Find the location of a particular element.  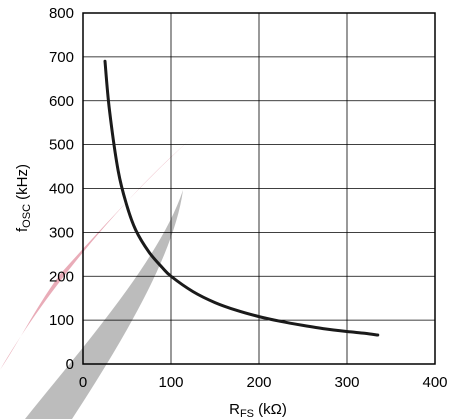

y-tick-label: 600 is located at coordinates (61, 101).